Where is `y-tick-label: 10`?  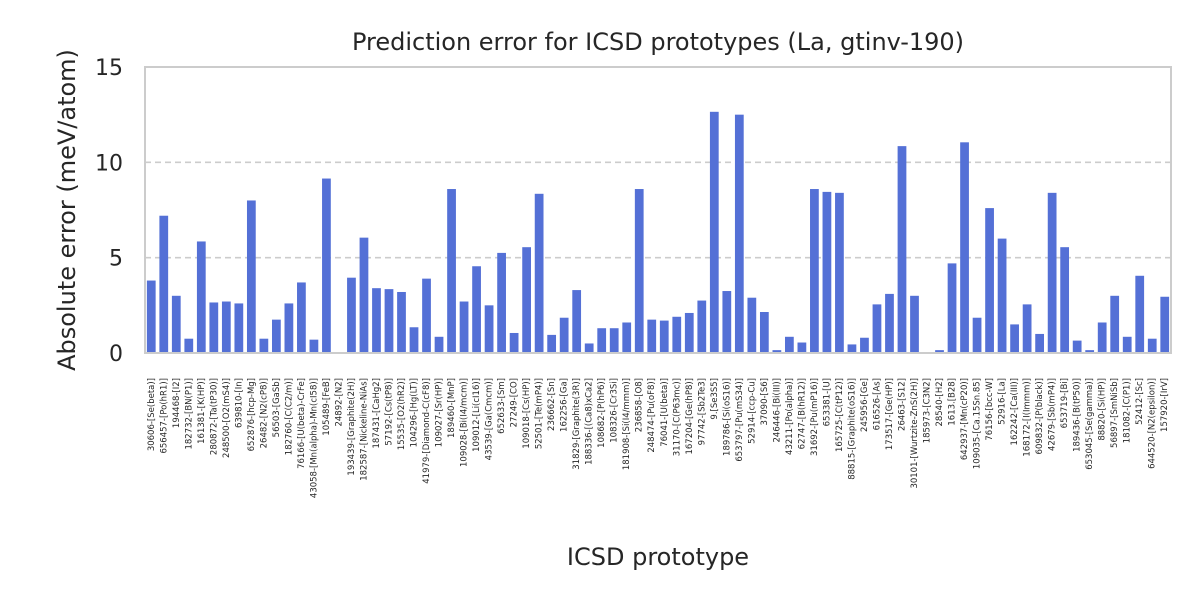 y-tick-label: 10 is located at coordinates (109, 163).